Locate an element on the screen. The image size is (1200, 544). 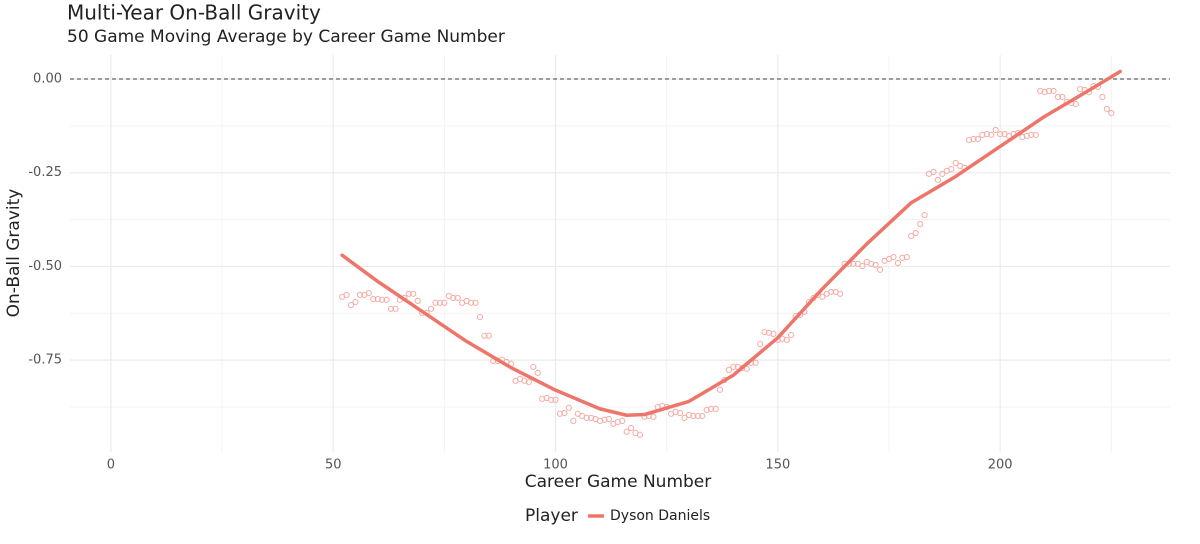
x-tick-label: 150 is located at coordinates (777, 465).